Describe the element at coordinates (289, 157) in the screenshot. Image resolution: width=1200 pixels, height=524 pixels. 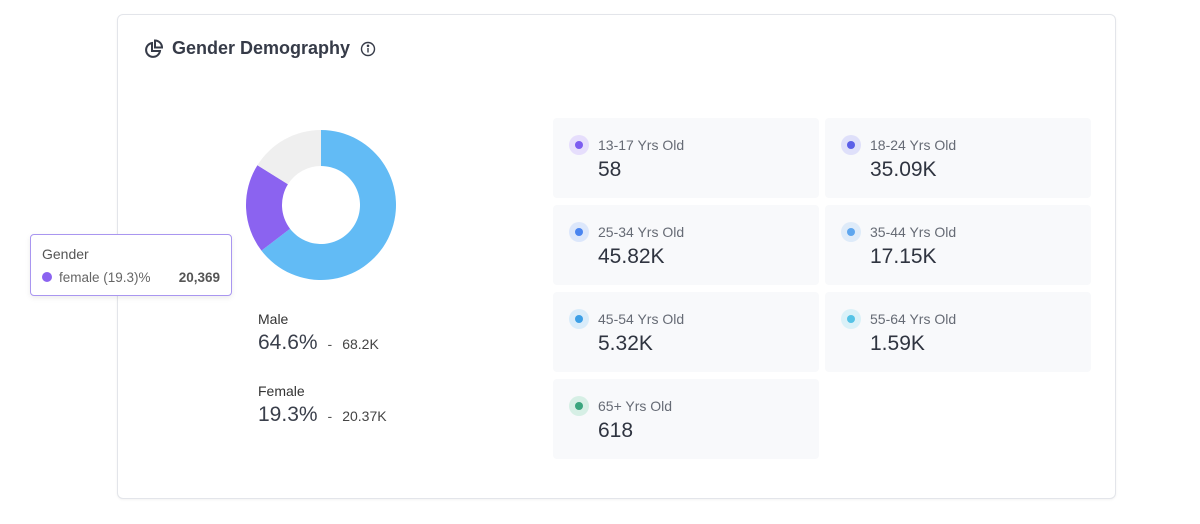
I see `donut-slice-other` at that location.